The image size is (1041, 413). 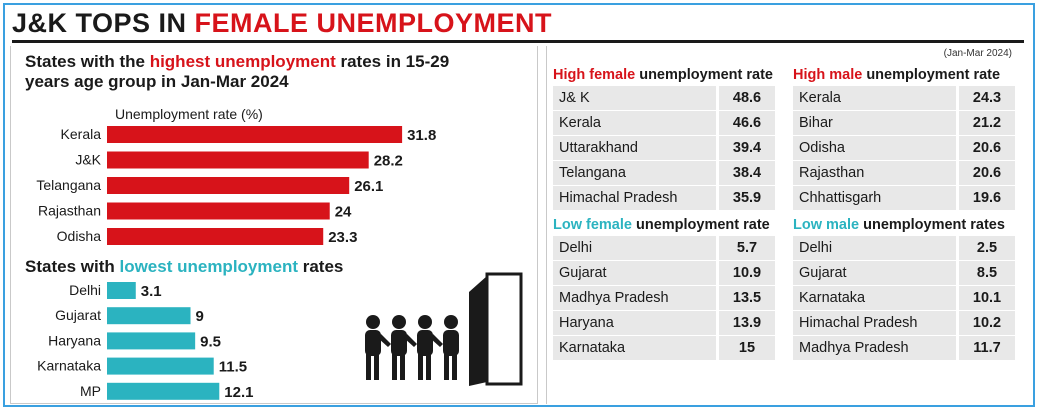 What do you see at coordinates (342, 237) in the screenshot?
I see `value-label: 23.3` at bounding box center [342, 237].